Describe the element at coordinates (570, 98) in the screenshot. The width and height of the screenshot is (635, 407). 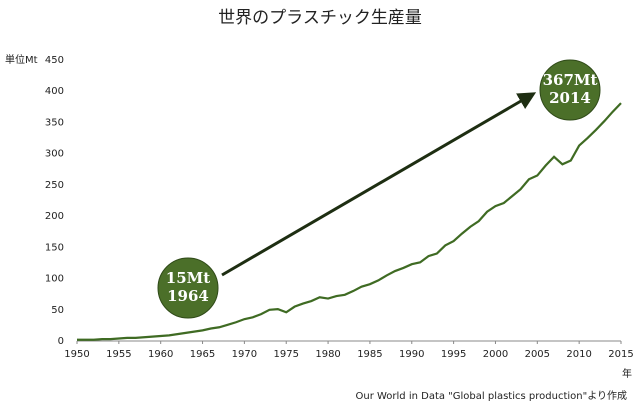
I see `annotation-text: 2014` at that location.